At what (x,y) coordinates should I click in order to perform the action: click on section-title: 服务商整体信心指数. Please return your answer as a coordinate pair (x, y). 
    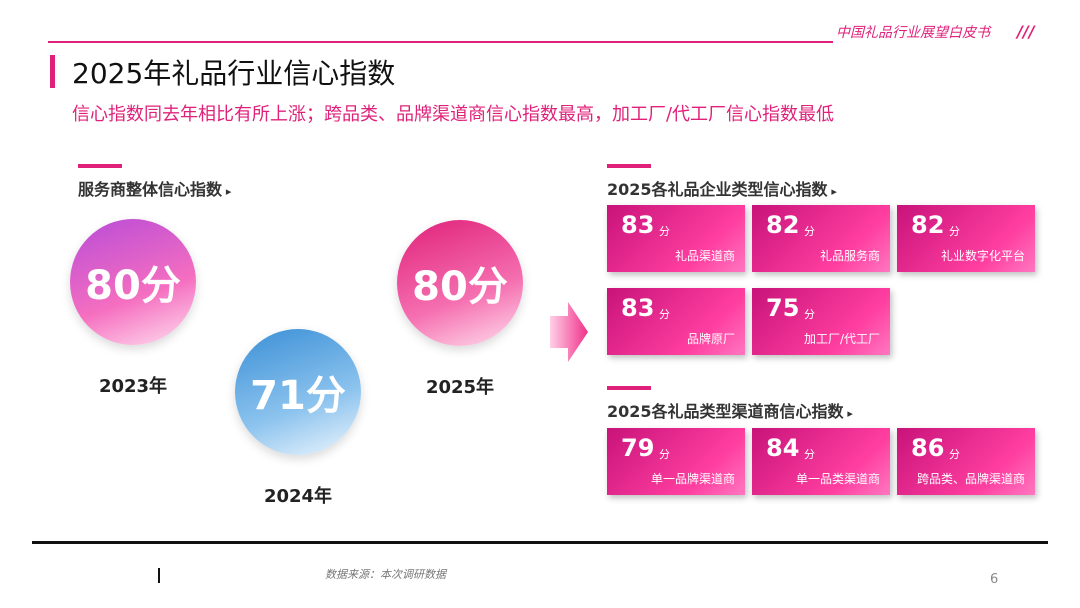
    Looking at the image, I should click on (154, 188).